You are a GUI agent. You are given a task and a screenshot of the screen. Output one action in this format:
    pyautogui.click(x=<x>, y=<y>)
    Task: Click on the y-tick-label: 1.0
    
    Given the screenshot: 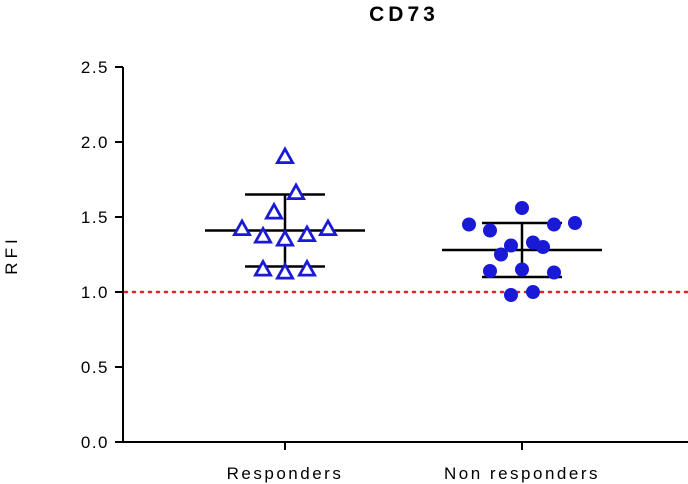 What is the action you would take?
    pyautogui.click(x=95, y=292)
    